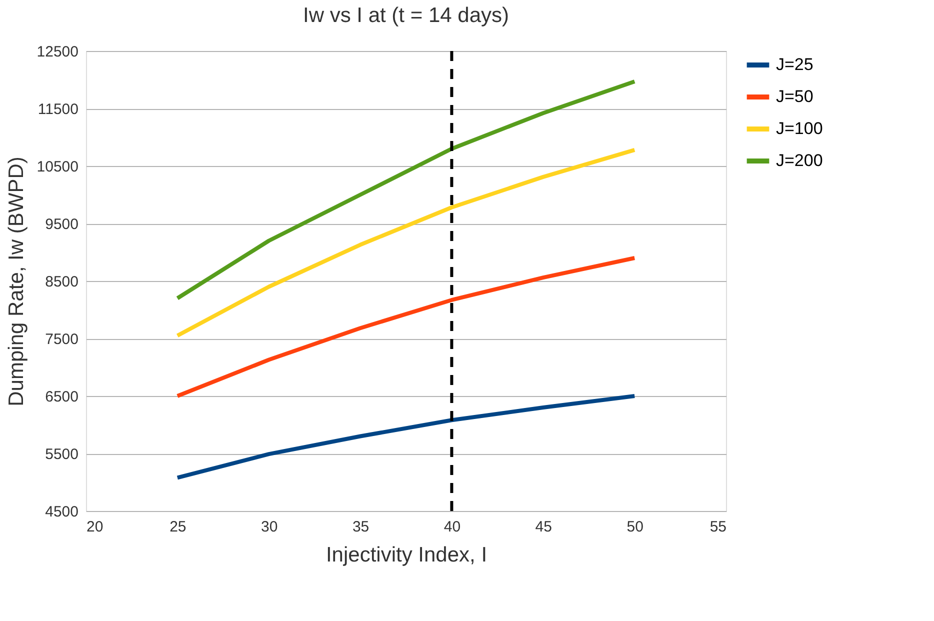 Image resolution: width=934 pixels, height=621 pixels. What do you see at coordinates (795, 64) in the screenshot?
I see `legend-label: J=25` at bounding box center [795, 64].